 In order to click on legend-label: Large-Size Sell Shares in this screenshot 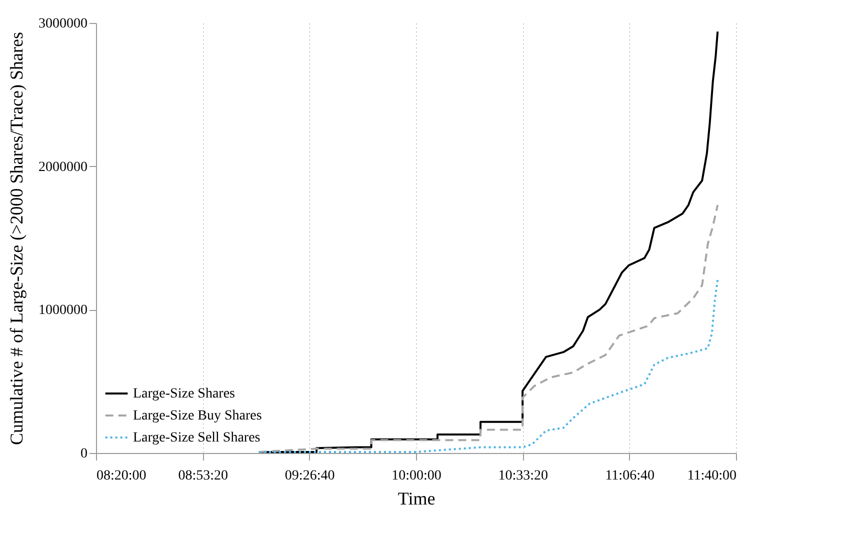, I will do `click(196, 438)`.